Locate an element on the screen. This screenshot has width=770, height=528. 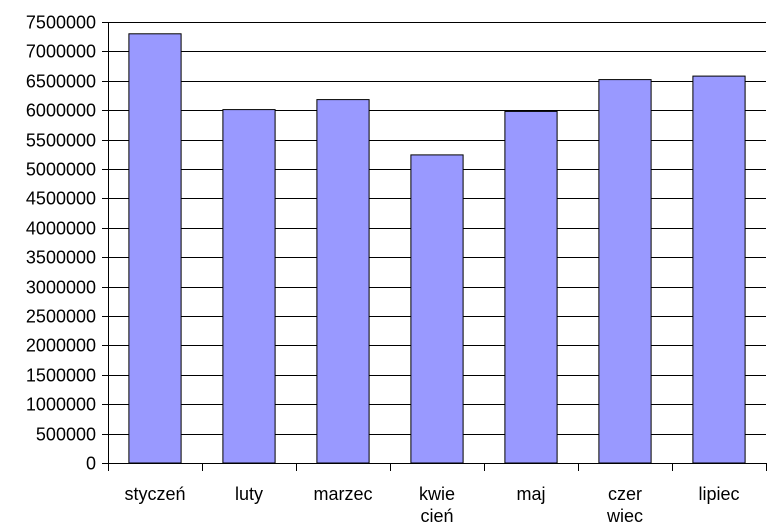
x-tick-label-line: luty is located at coordinates (249, 494).